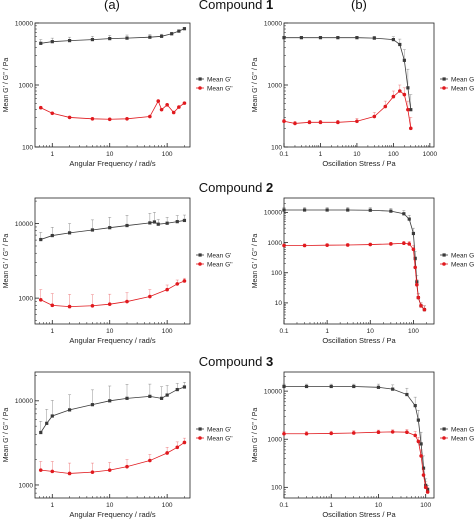 This screenshot has height=521, width=474. Describe the element at coordinates (27, 147) in the screenshot. I see `y-tick-label: 100` at that location.